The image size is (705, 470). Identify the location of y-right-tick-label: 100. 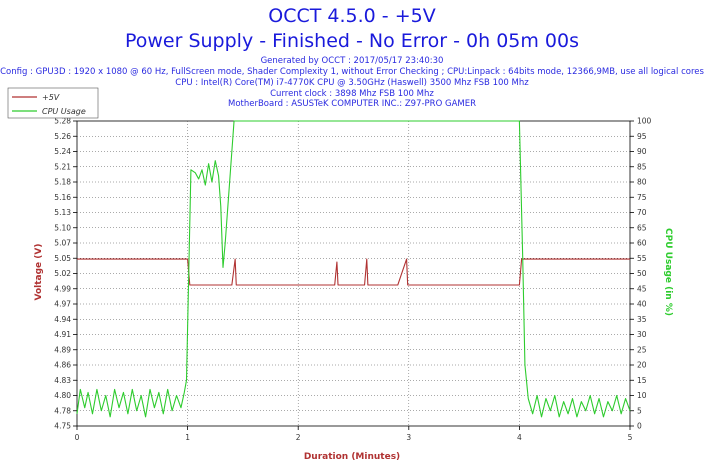
(644, 121).